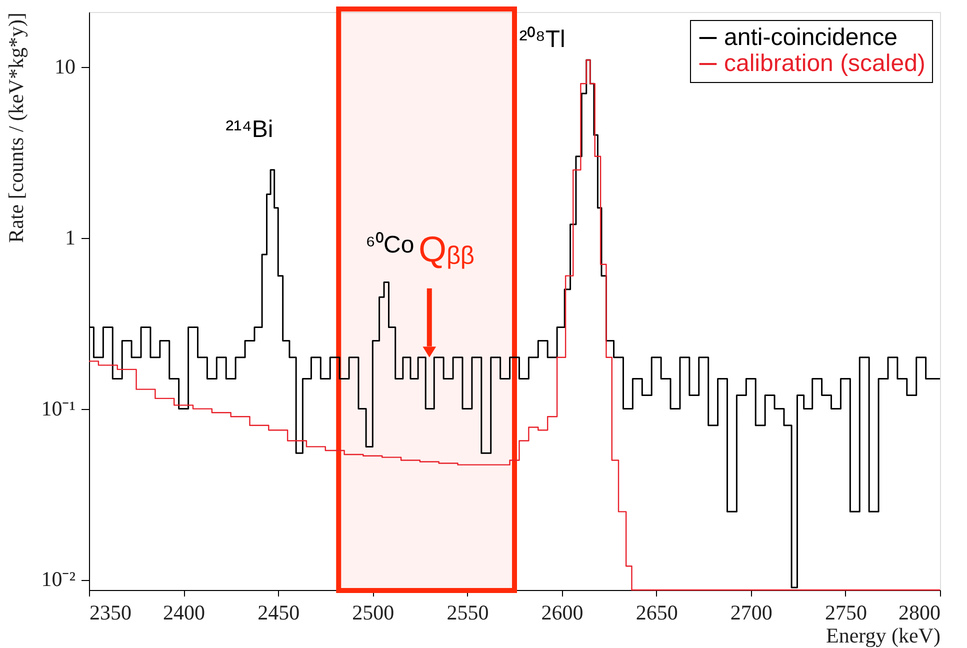  I want to click on y-tick-label: 10⁻¹, so click(58, 408).